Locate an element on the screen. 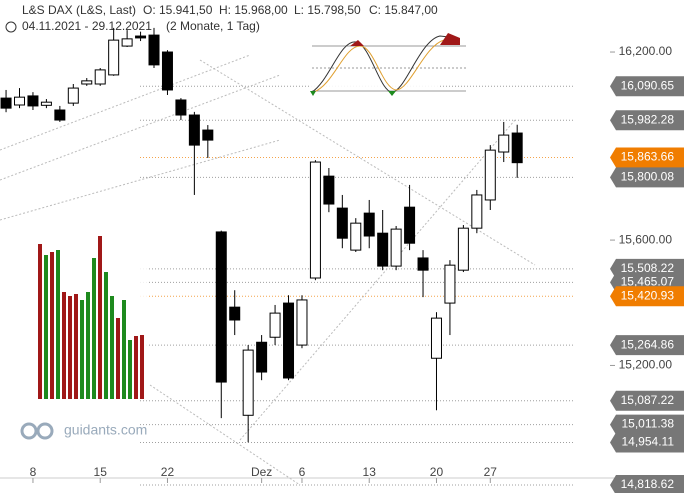 The width and height of the screenshot is (684, 493). ohlc-close: C: 15.847,00 is located at coordinates (403, 10).